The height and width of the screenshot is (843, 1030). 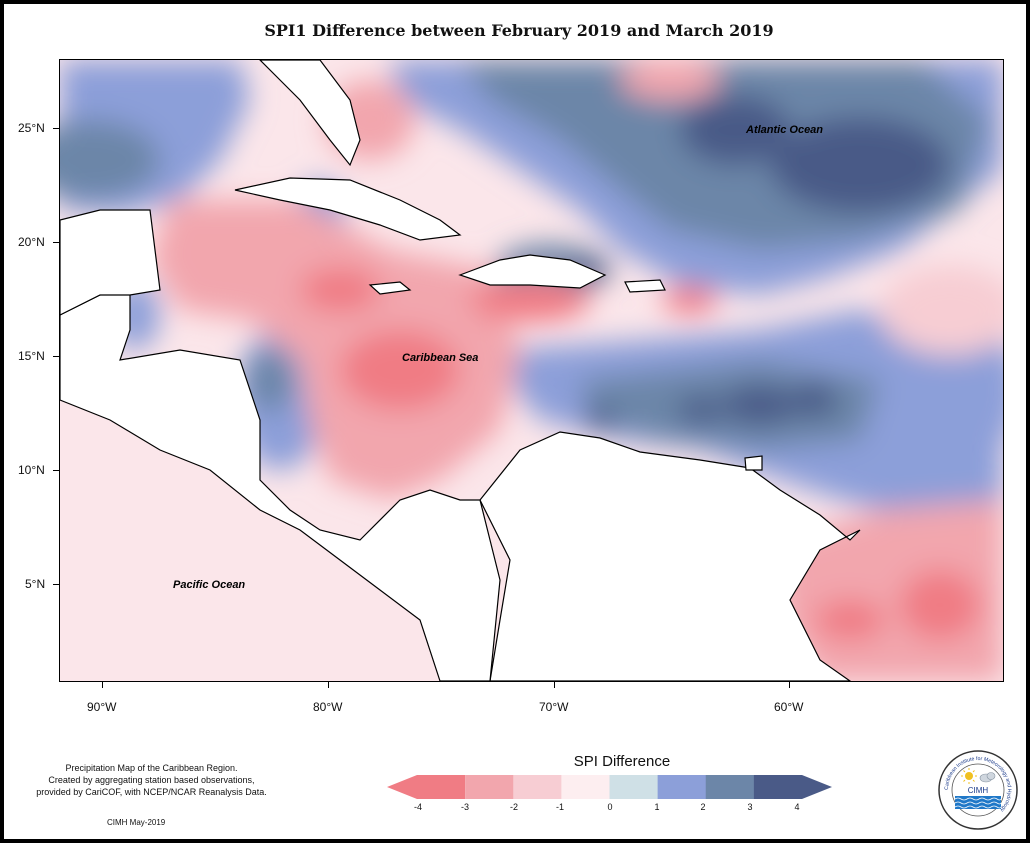 I want to click on y-tick-25n: 25°N, so click(x=31, y=128).